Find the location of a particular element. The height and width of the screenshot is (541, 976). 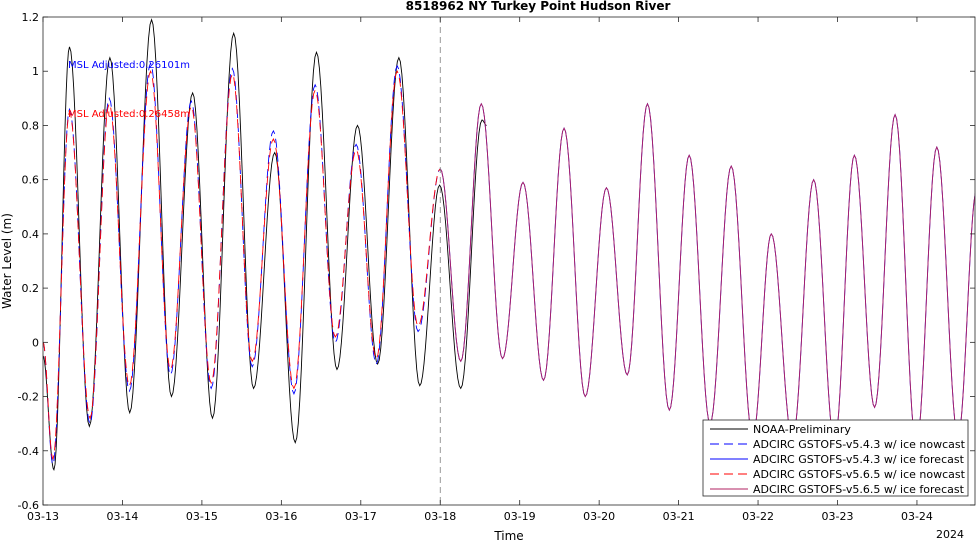

y-tick-label: 1.2 is located at coordinates (31, 17).